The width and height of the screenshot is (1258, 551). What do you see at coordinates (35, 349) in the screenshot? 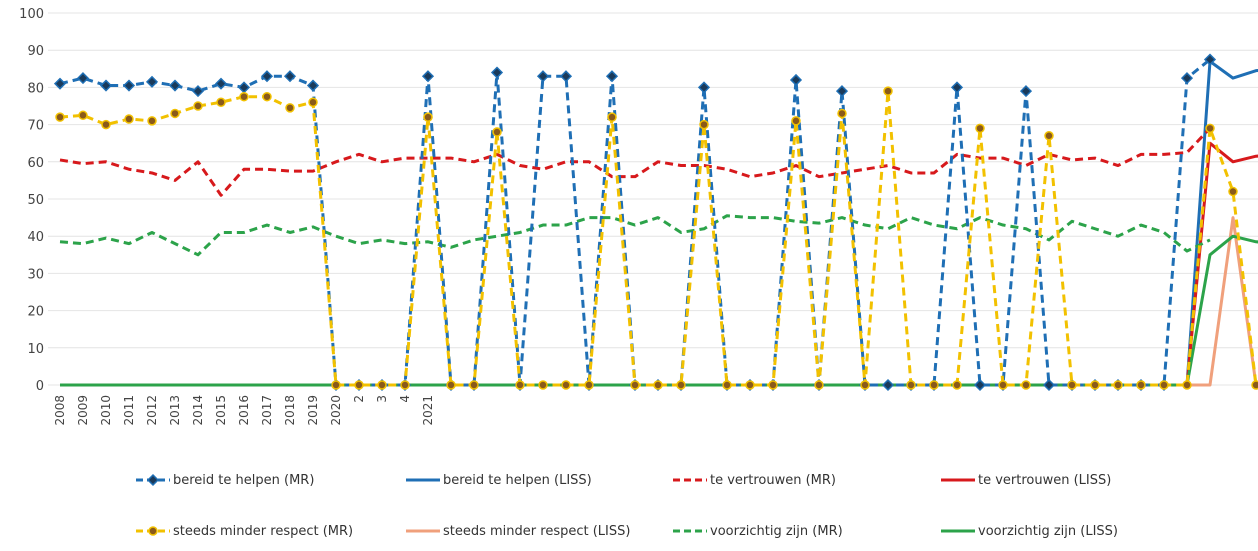
I see `y-tick-label: 10` at bounding box center [35, 349].